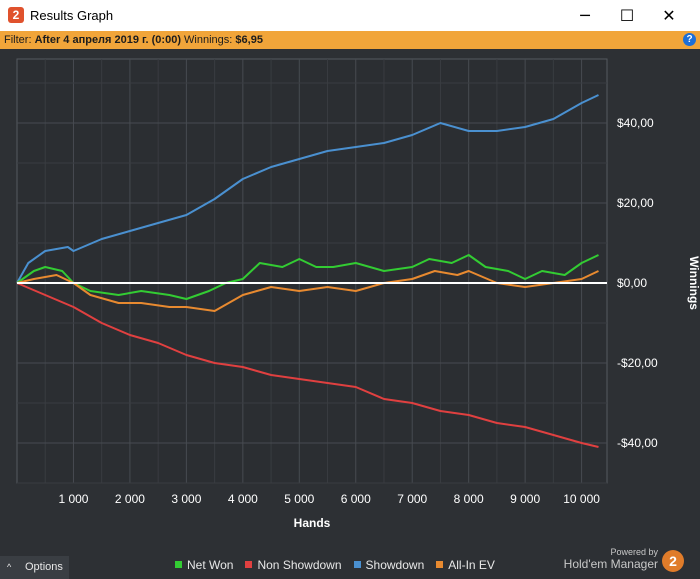 Image resolution: width=700 pixels, height=579 pixels. Describe the element at coordinates (610, 564) in the screenshot. I see `brand-name: Hold'em Manager` at that location.